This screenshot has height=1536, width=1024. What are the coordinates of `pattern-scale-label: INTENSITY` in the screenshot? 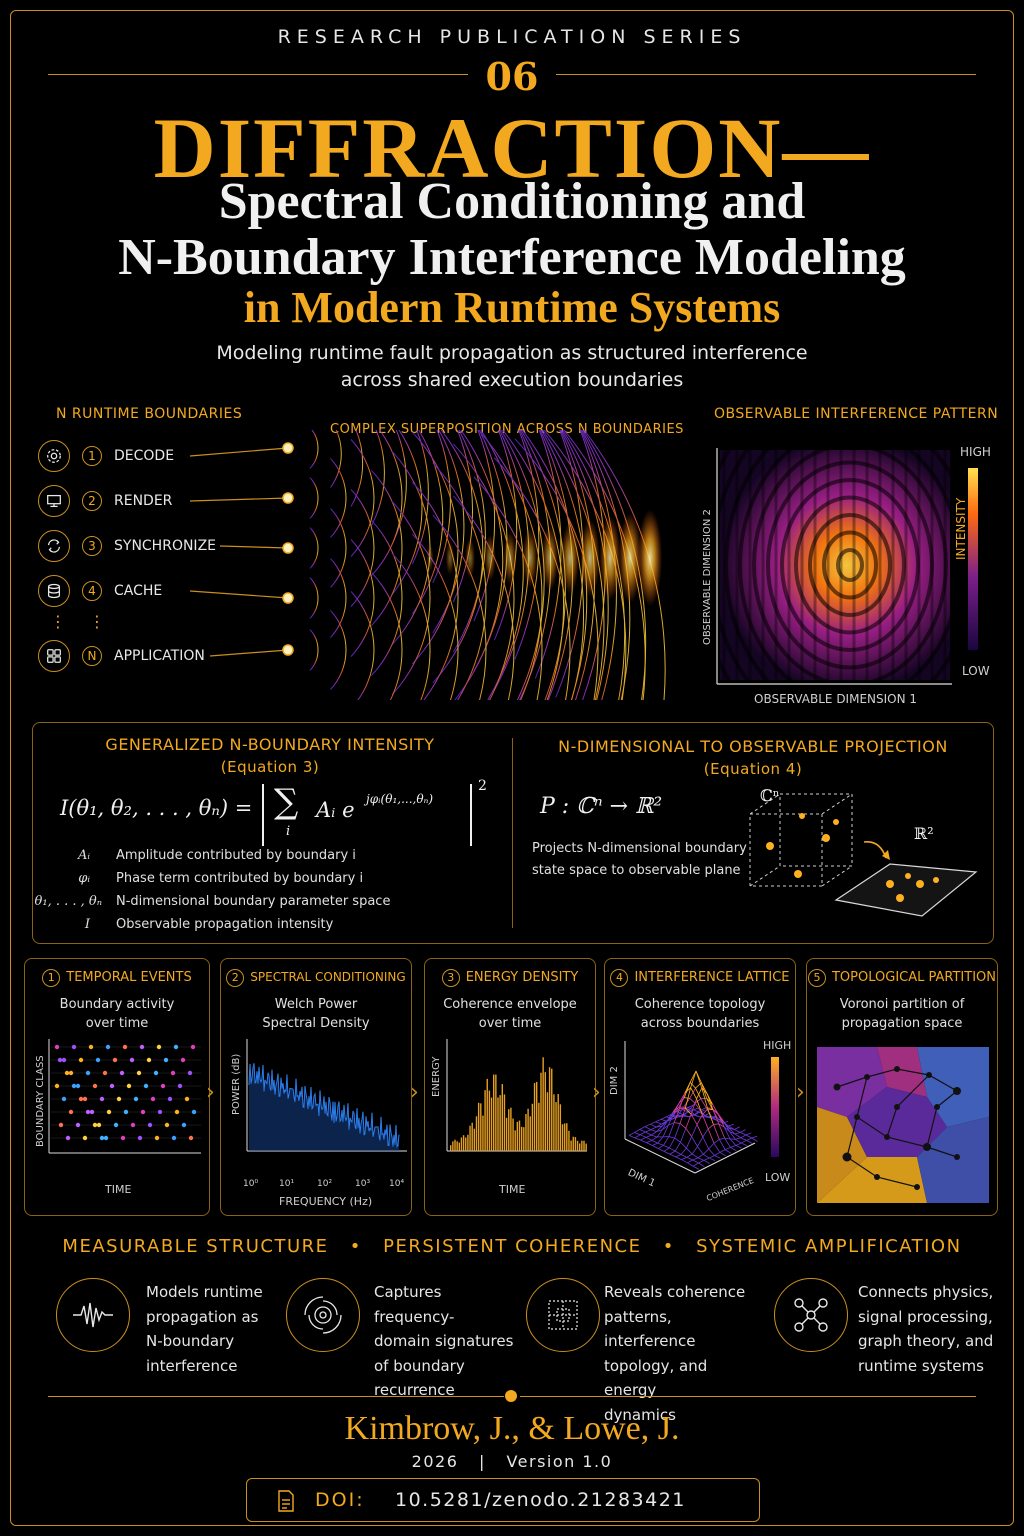 It's located at (961, 529).